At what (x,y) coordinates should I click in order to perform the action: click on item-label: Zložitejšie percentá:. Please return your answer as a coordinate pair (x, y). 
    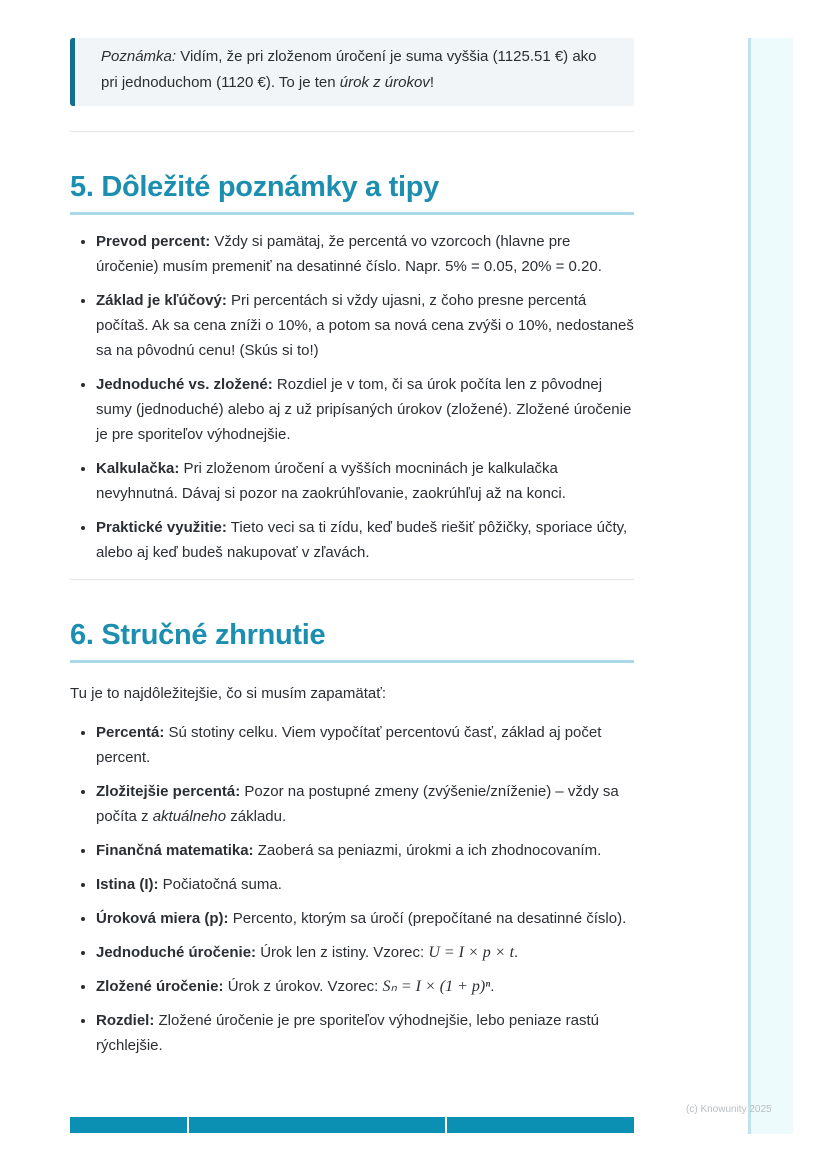
    Looking at the image, I should click on (168, 791).